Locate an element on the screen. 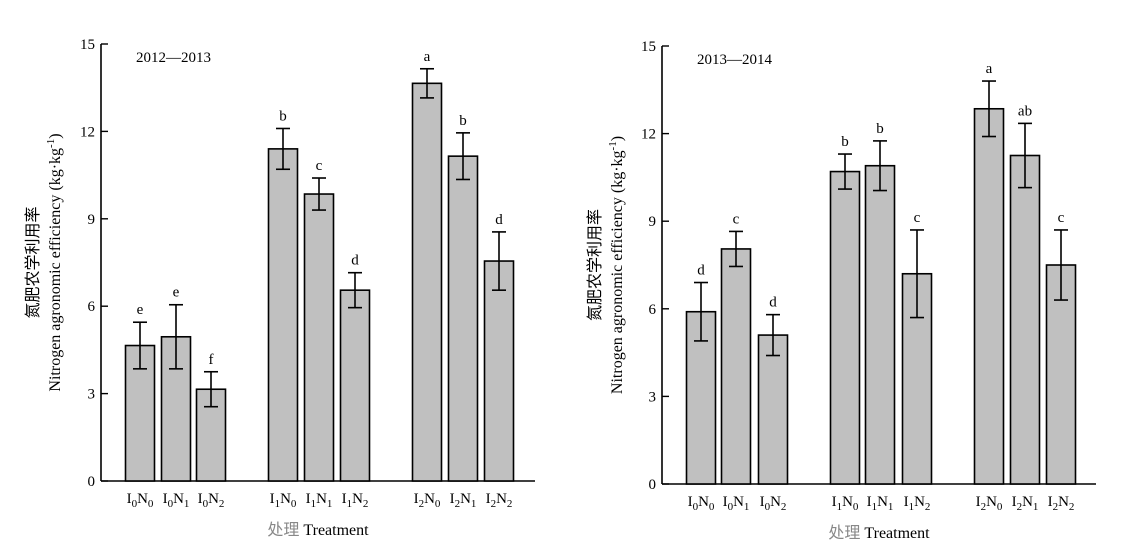 This screenshot has height=544, width=1123. chart-title: 2013—2014 is located at coordinates (735, 60).